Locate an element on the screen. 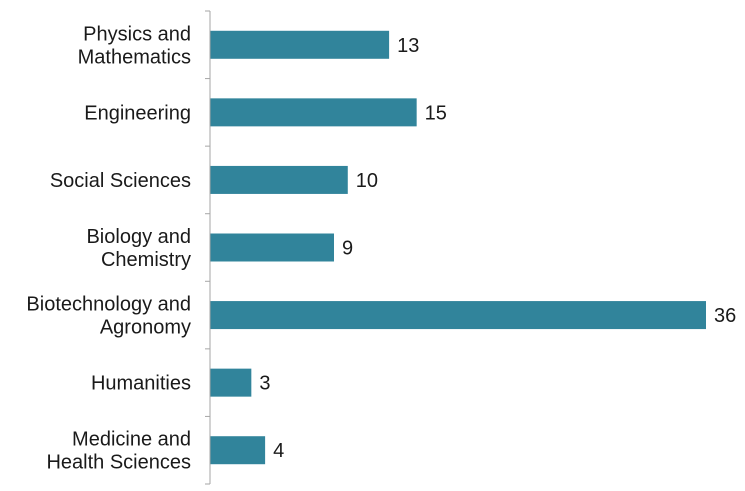 This screenshot has width=745, height=491. data-label: 10 is located at coordinates (367, 181).